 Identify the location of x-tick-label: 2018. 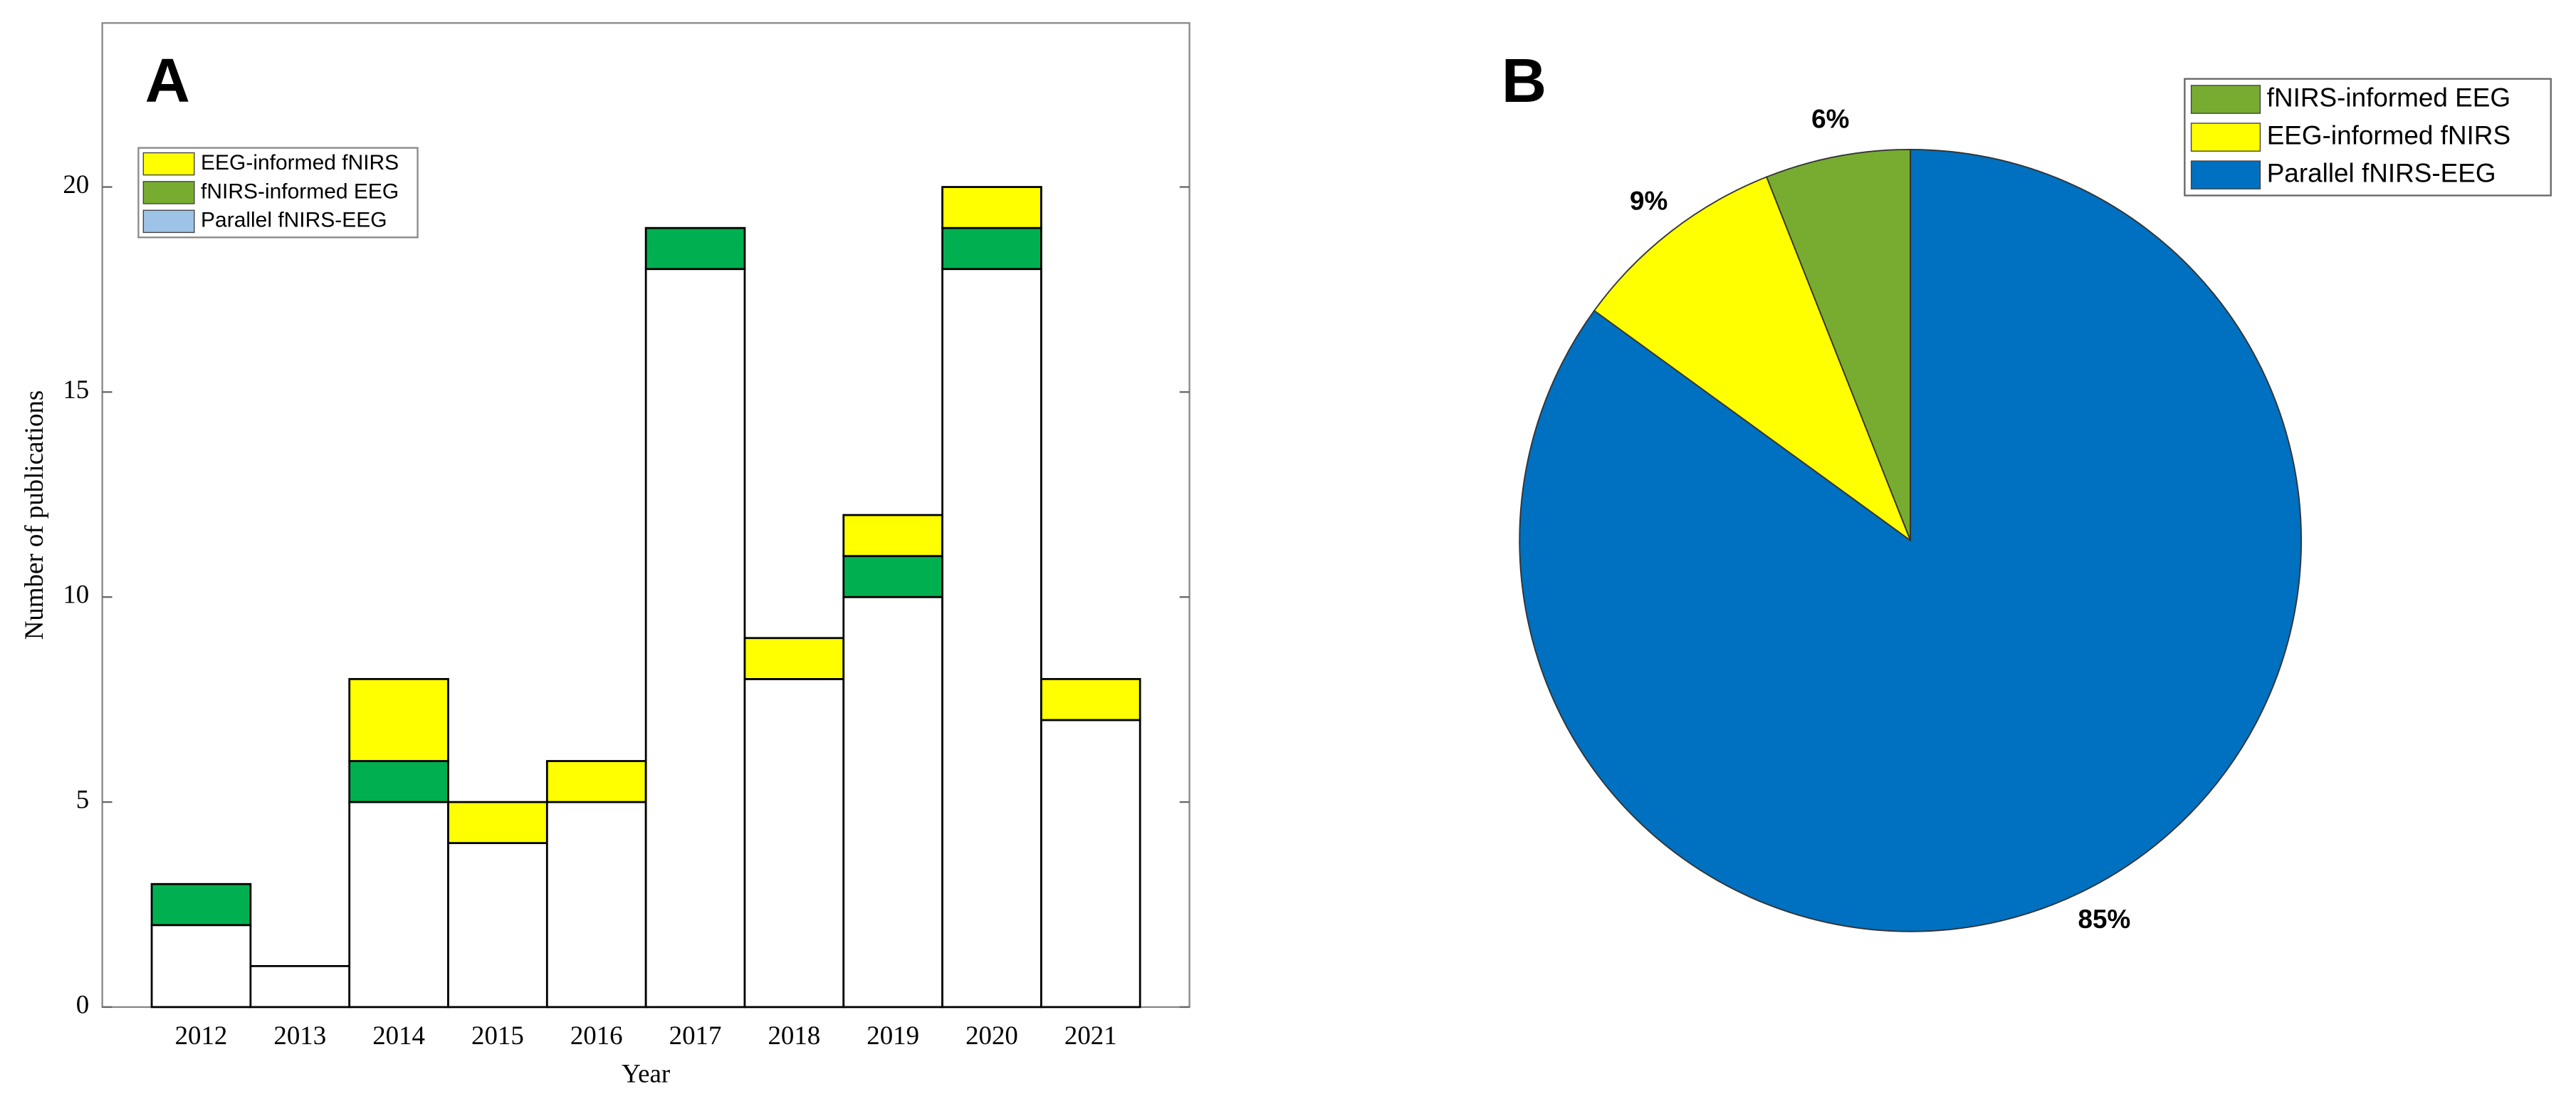
(794, 1035).